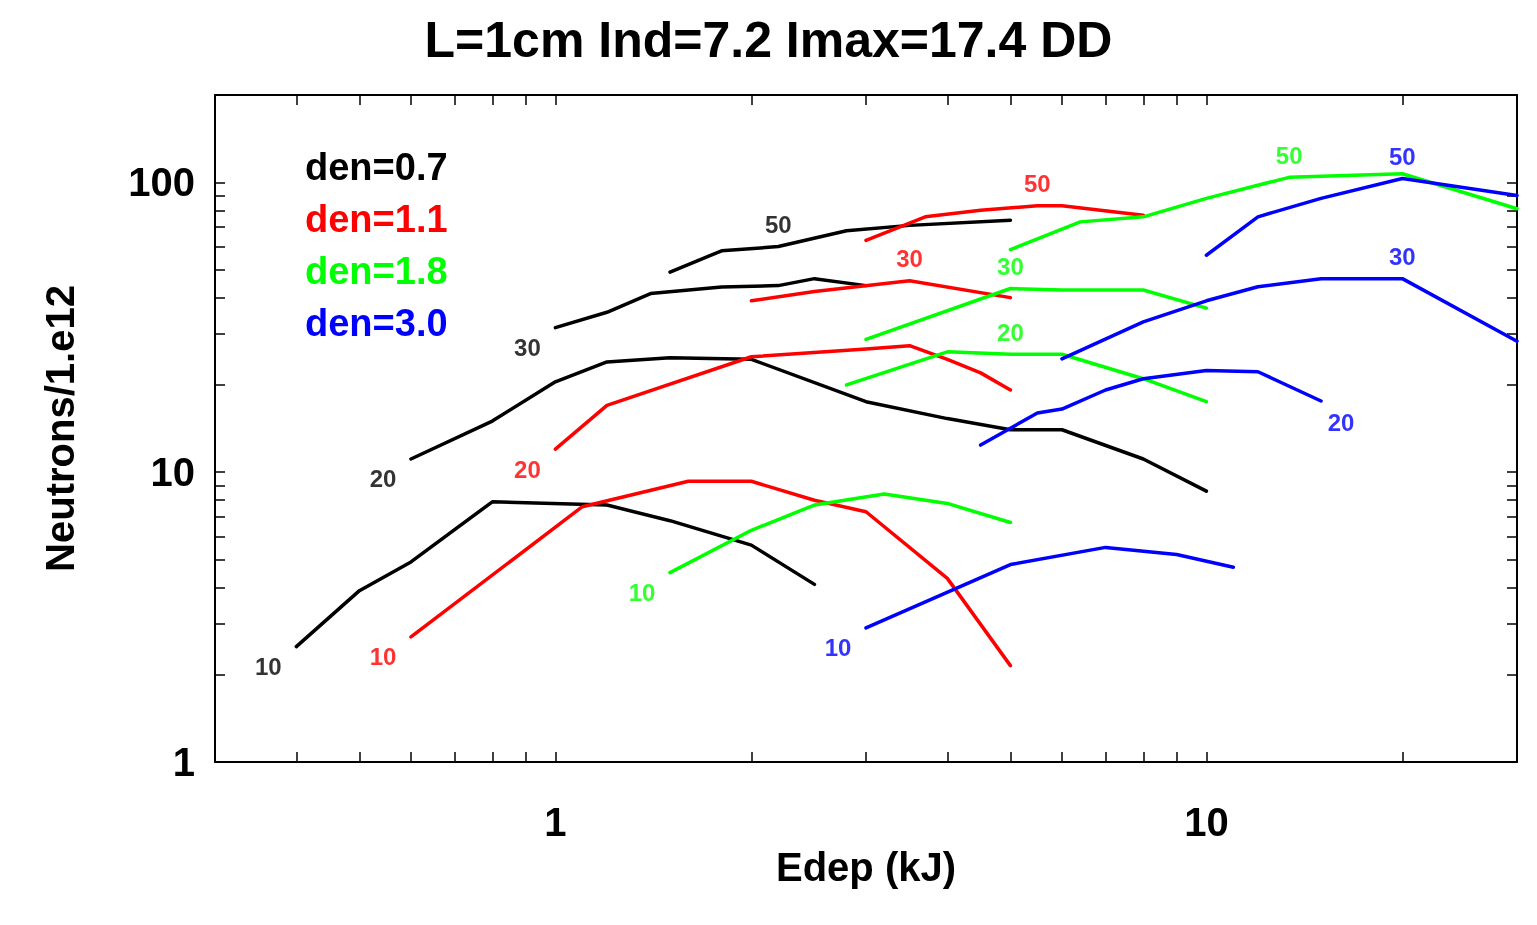 The image size is (1537, 925). I want to click on y-tick-label: 10, so click(172, 472).